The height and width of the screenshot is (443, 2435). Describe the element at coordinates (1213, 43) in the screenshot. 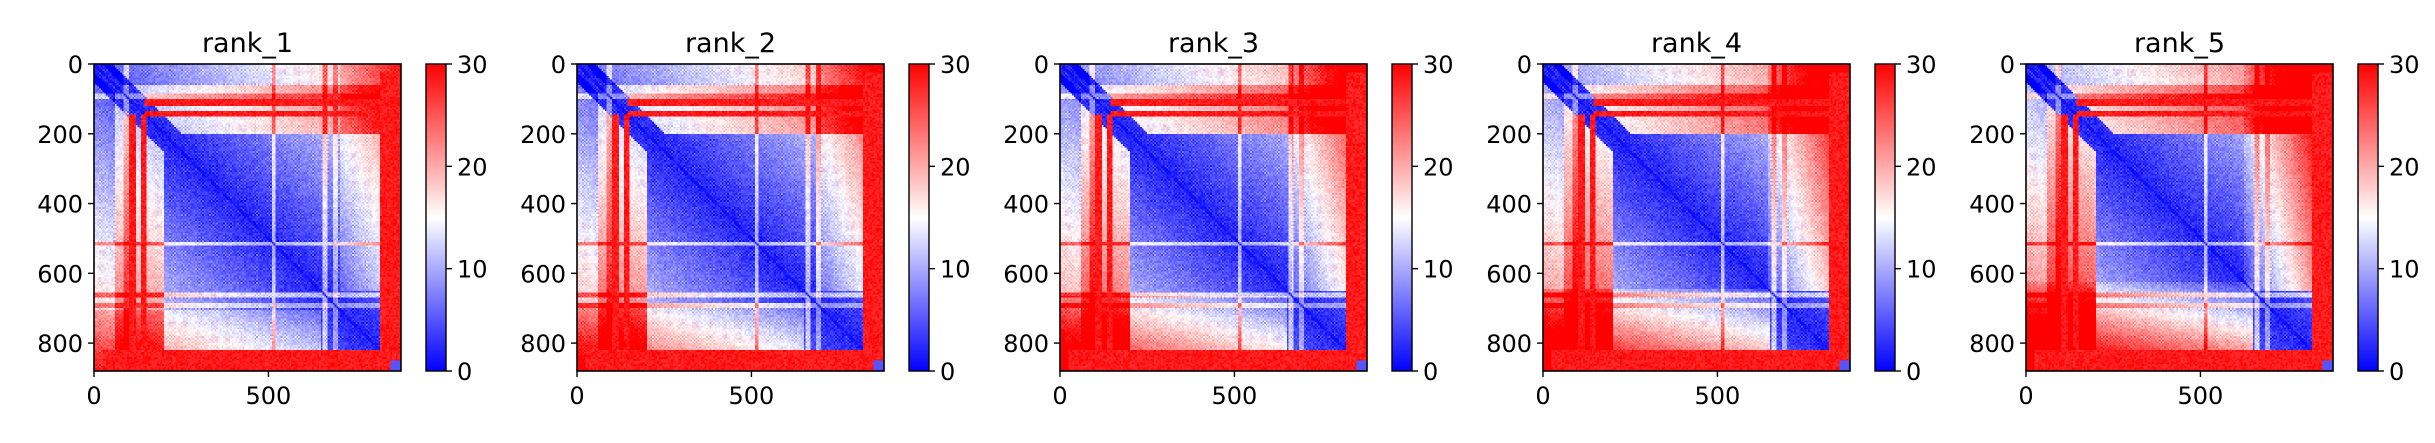

I see `panel-title: rank_3` at that location.